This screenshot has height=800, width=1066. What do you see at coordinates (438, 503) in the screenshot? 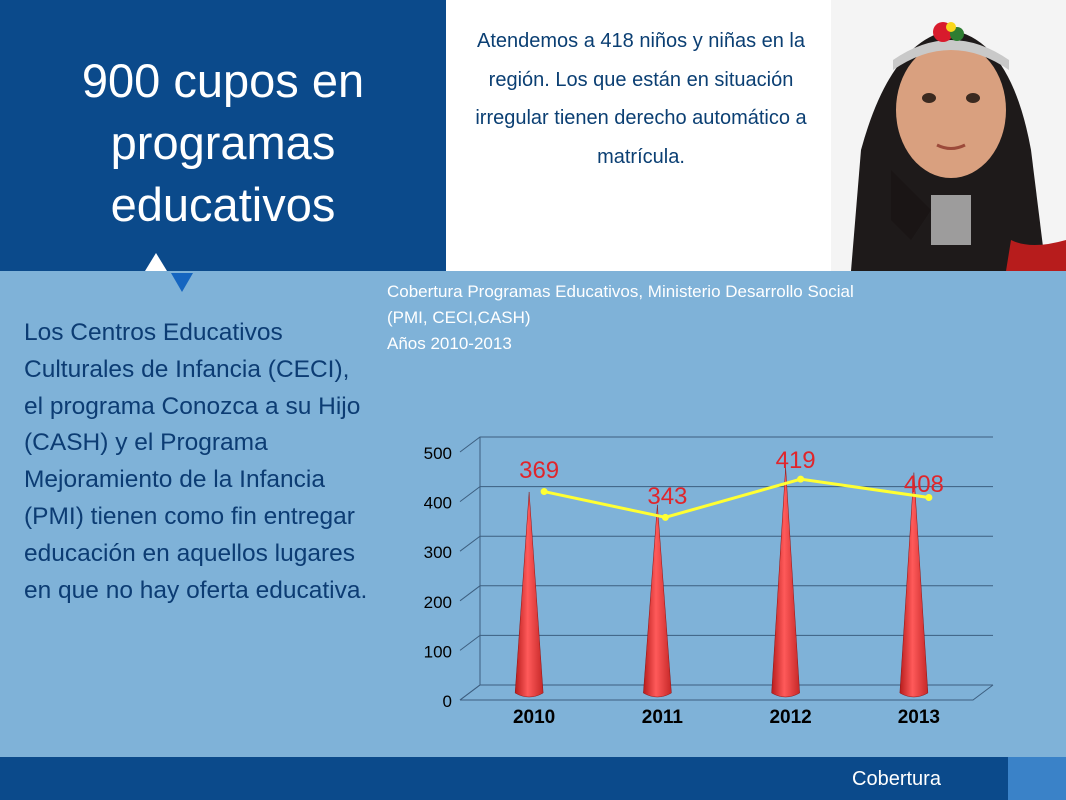
I see `y-tick-label: 400` at bounding box center [438, 503].